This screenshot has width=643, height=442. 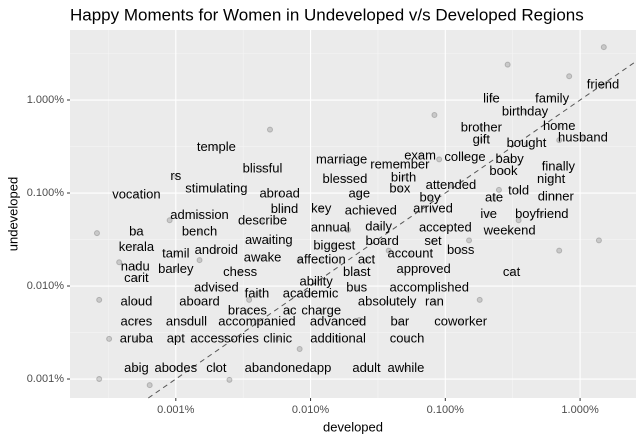 I want to click on word-label: arrived, so click(x=433, y=208).